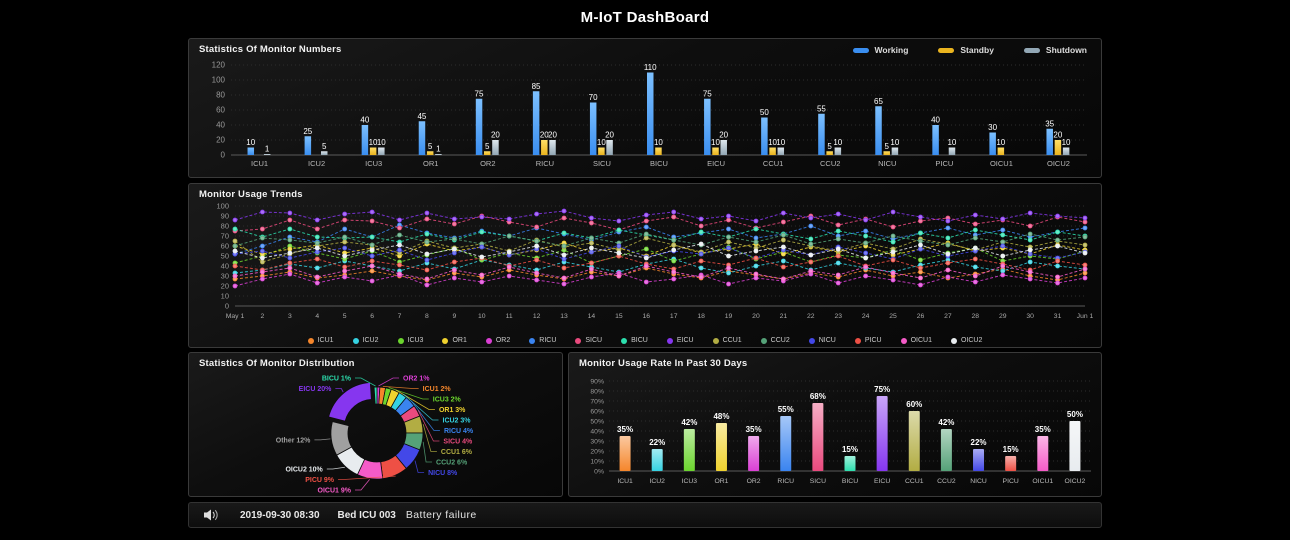 The width and height of the screenshot is (1290, 540). What do you see at coordinates (780, 340) in the screenshot?
I see `legend-label: CCU2` at bounding box center [780, 340].